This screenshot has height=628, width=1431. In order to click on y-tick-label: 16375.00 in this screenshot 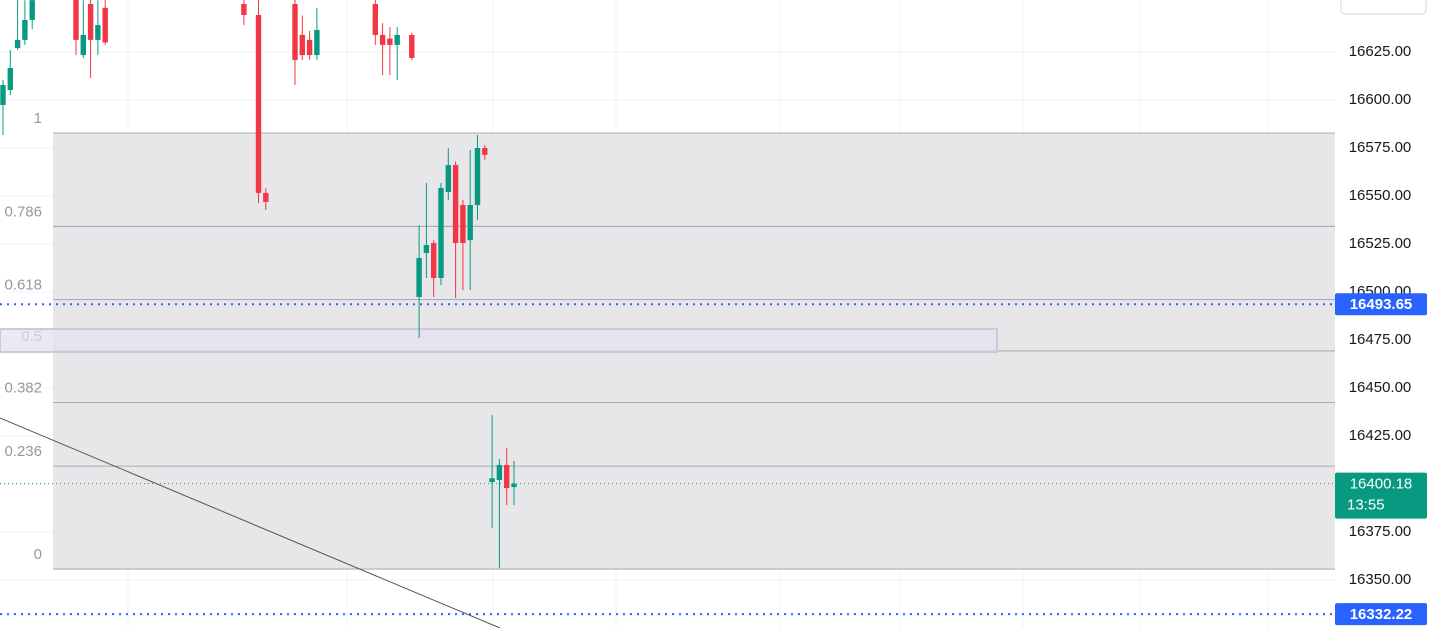, I will do `click(1380, 531)`.